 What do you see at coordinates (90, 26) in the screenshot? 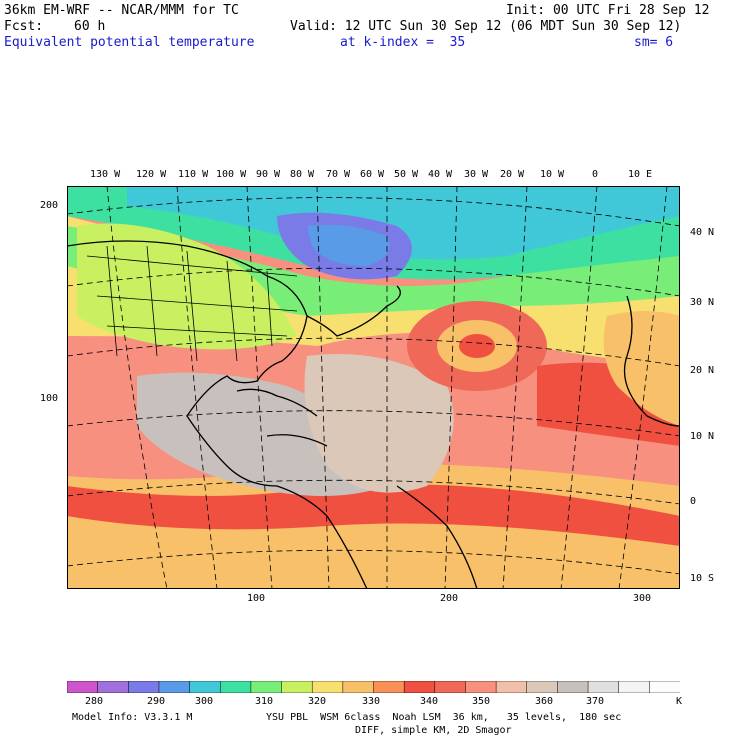
I see `forecast-hour: 60 h` at bounding box center [90, 26].